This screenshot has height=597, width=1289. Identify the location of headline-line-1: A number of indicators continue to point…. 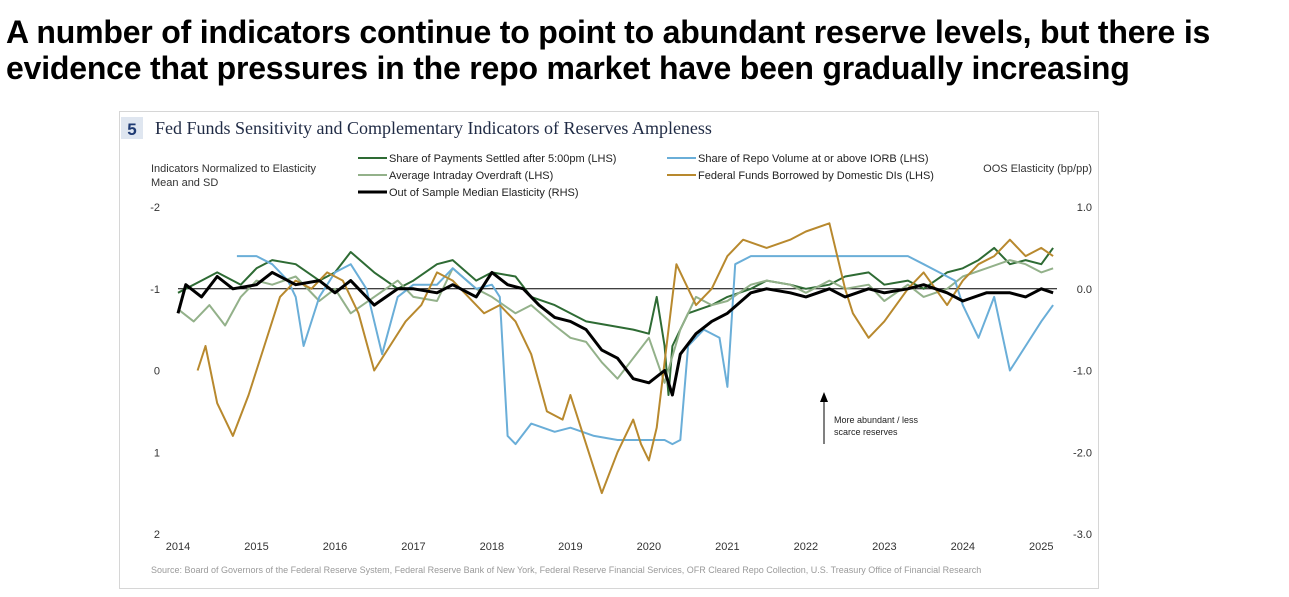
(608, 32).